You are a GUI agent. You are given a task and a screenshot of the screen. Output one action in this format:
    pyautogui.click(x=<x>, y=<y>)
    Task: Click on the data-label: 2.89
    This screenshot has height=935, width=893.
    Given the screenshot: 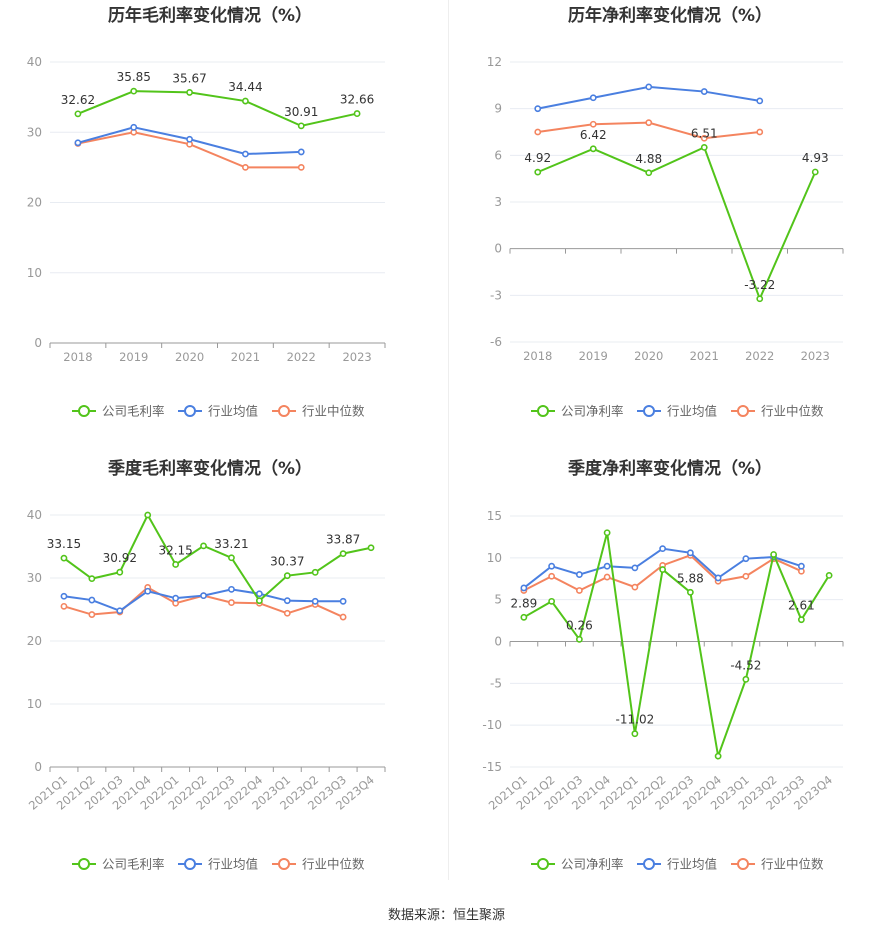 What is the action you would take?
    pyautogui.click(x=524, y=603)
    